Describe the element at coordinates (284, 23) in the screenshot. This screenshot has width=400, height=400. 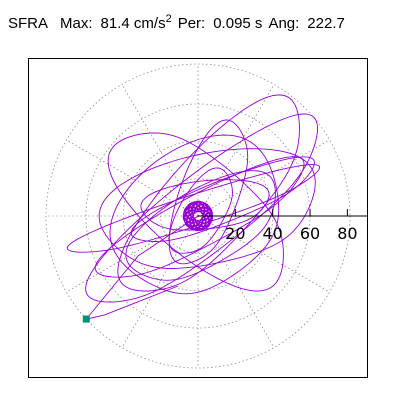
I see `angle-label: Ang:` at that location.